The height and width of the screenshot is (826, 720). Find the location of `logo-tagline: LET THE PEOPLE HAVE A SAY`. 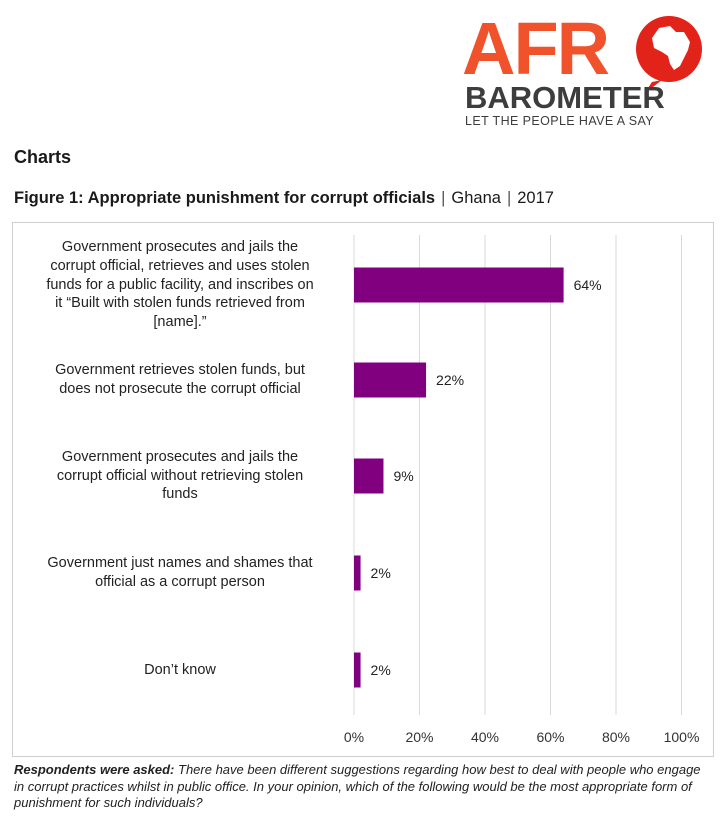

logo-tagline: LET THE PEOPLE HAVE A SAY is located at coordinates (560, 121).